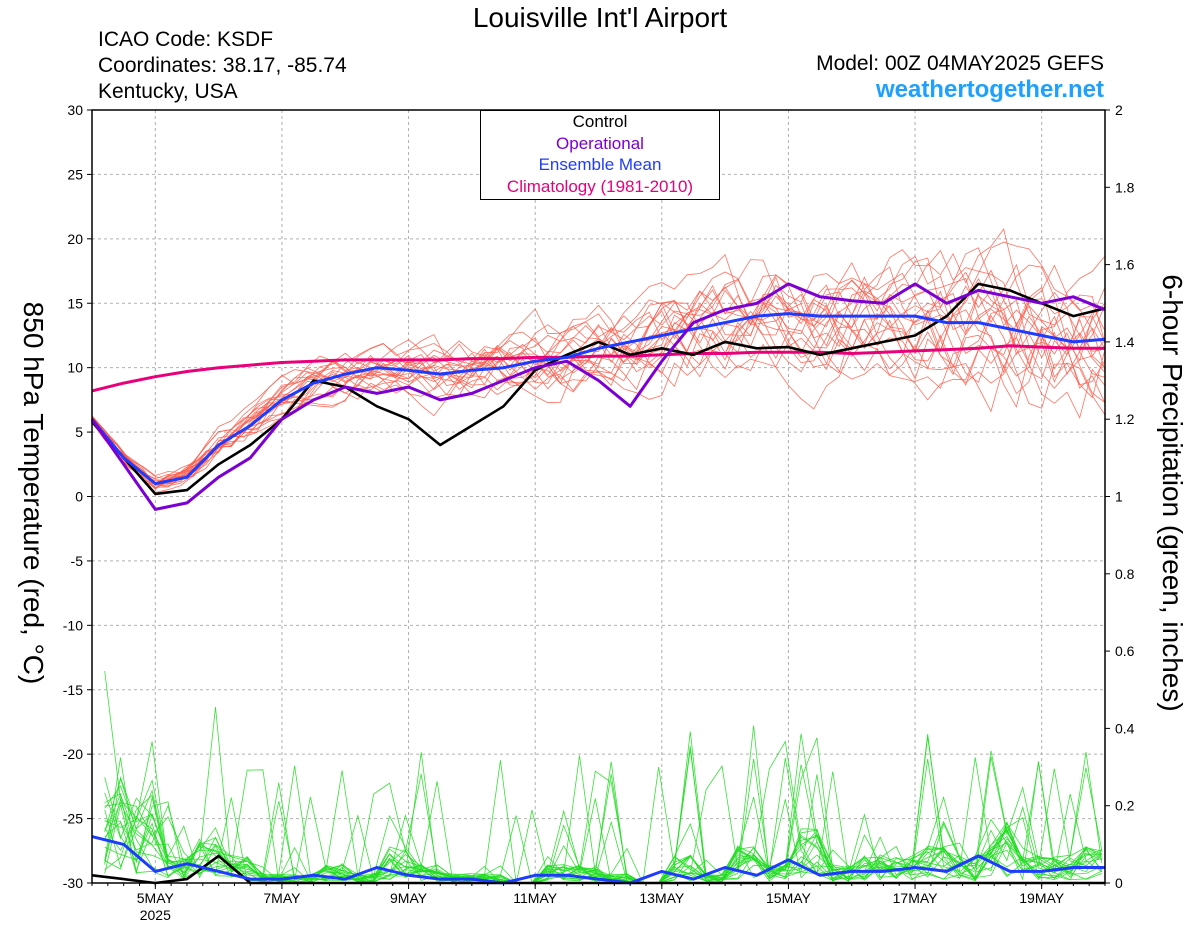  Describe the element at coordinates (79, 432) in the screenshot. I see `y-tick-label-left: 5` at that location.